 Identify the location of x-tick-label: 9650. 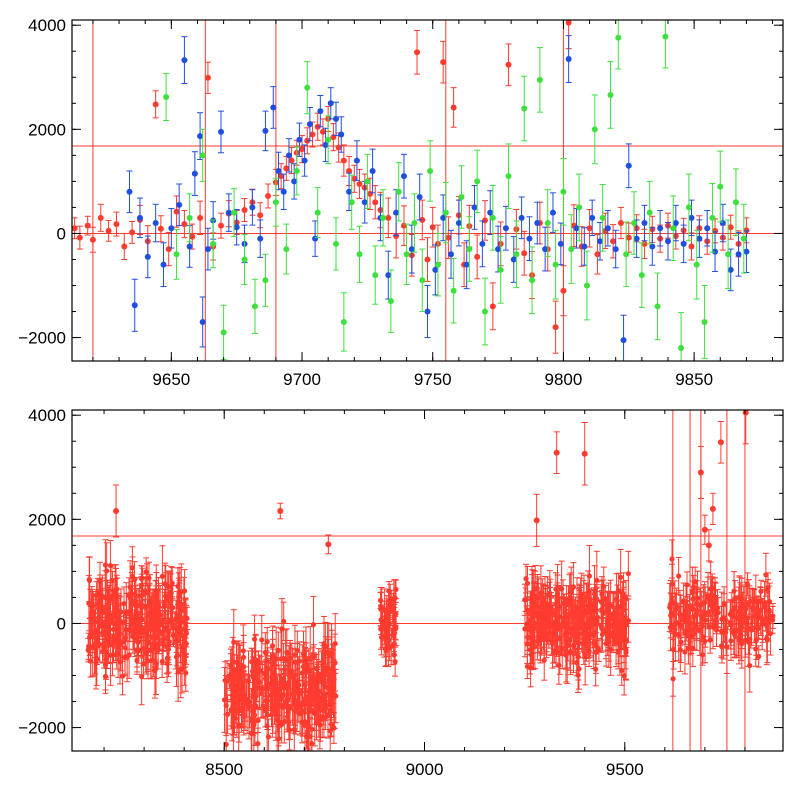
(171, 379).